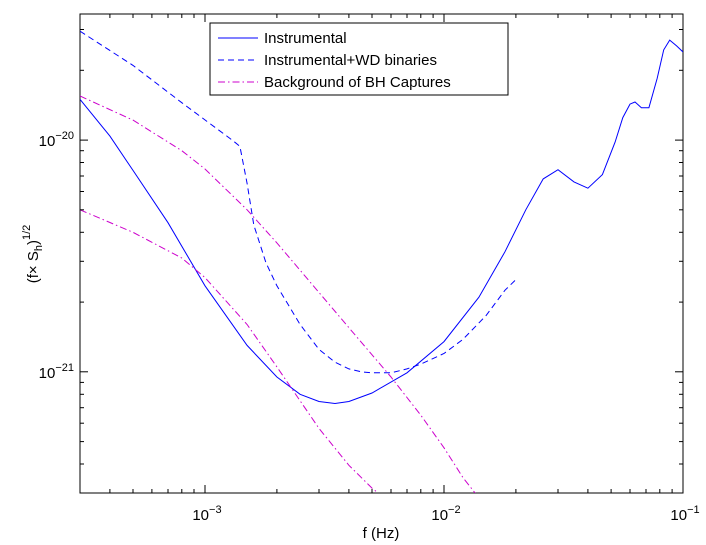 This screenshot has width=706, height=545. What do you see at coordinates (33, 254) in the screenshot?
I see `y-axis-label: (f× Sh)1/2` at bounding box center [33, 254].